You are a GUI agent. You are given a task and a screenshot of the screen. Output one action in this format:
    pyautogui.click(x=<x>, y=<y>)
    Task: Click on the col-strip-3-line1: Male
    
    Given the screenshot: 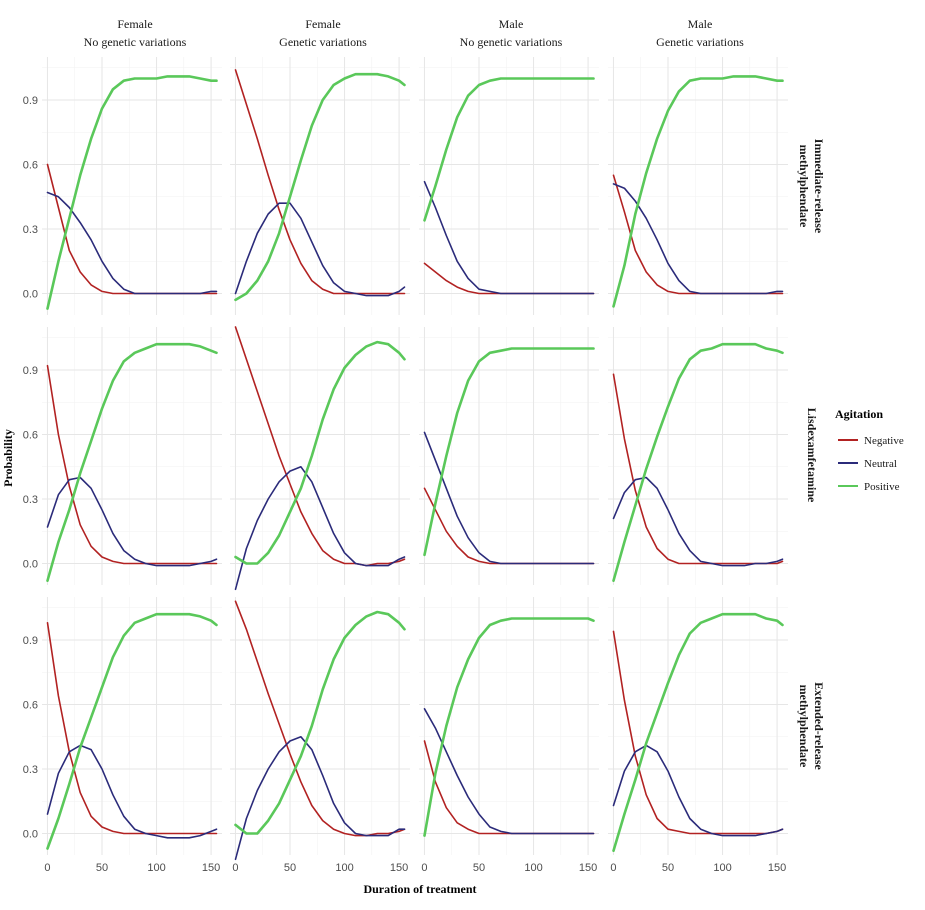 What is the action you would take?
    pyautogui.click(x=511, y=24)
    